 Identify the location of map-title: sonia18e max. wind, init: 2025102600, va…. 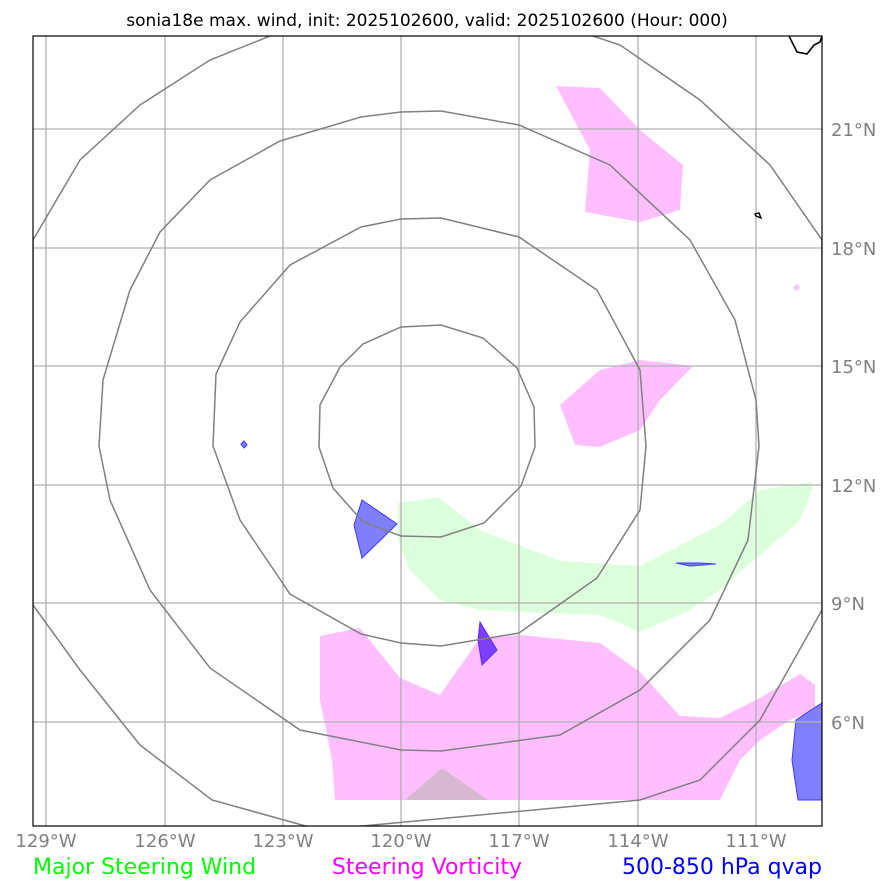
(426, 21).